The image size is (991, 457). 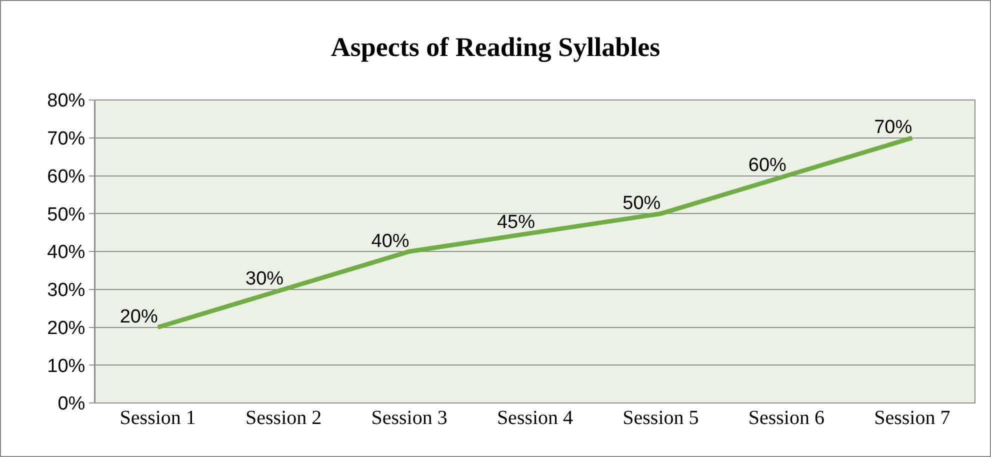 What do you see at coordinates (66, 139) in the screenshot?
I see `y-tick-label: 70%` at bounding box center [66, 139].